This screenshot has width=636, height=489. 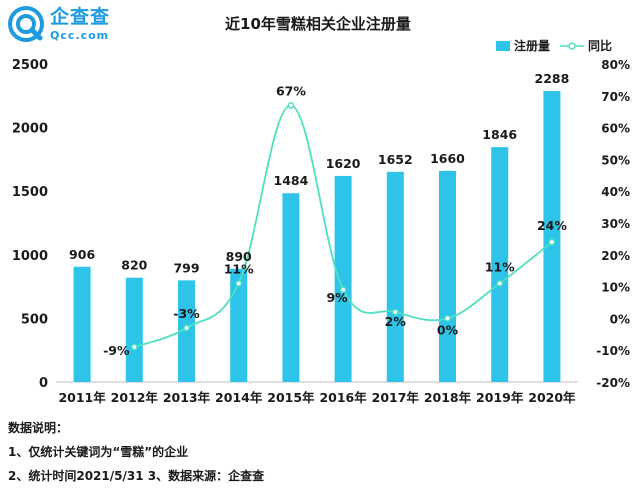 What do you see at coordinates (615, 97) in the screenshot?
I see `y2-tick-label-9: 70%` at bounding box center [615, 97].